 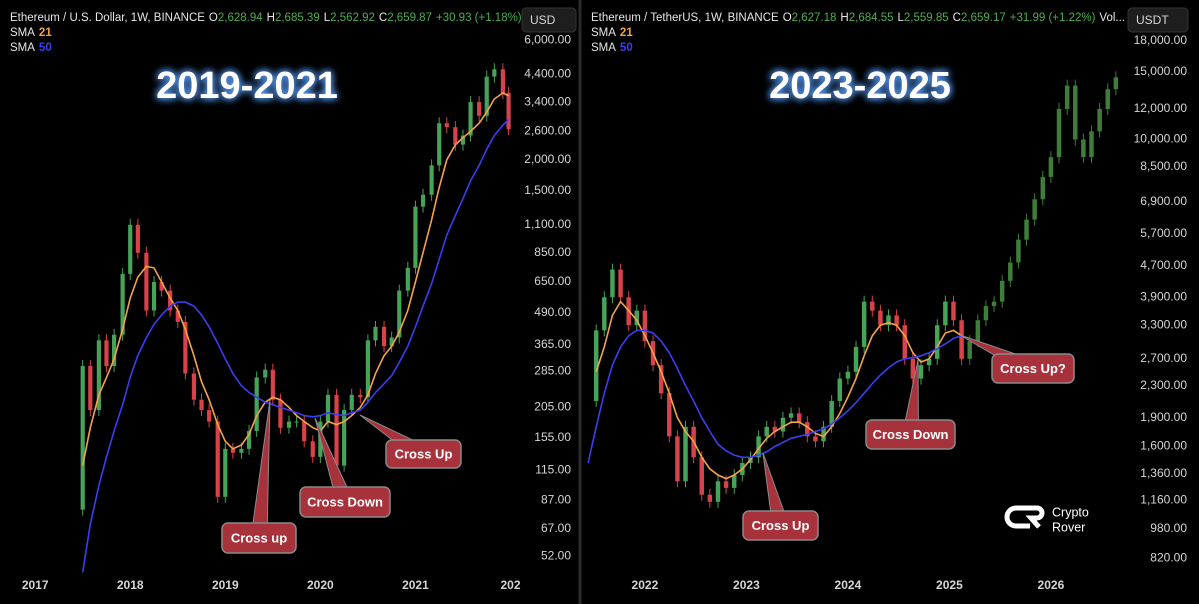 What do you see at coordinates (547, 159) in the screenshot?
I see `y-tick-label: 2,000.00` at bounding box center [547, 159].